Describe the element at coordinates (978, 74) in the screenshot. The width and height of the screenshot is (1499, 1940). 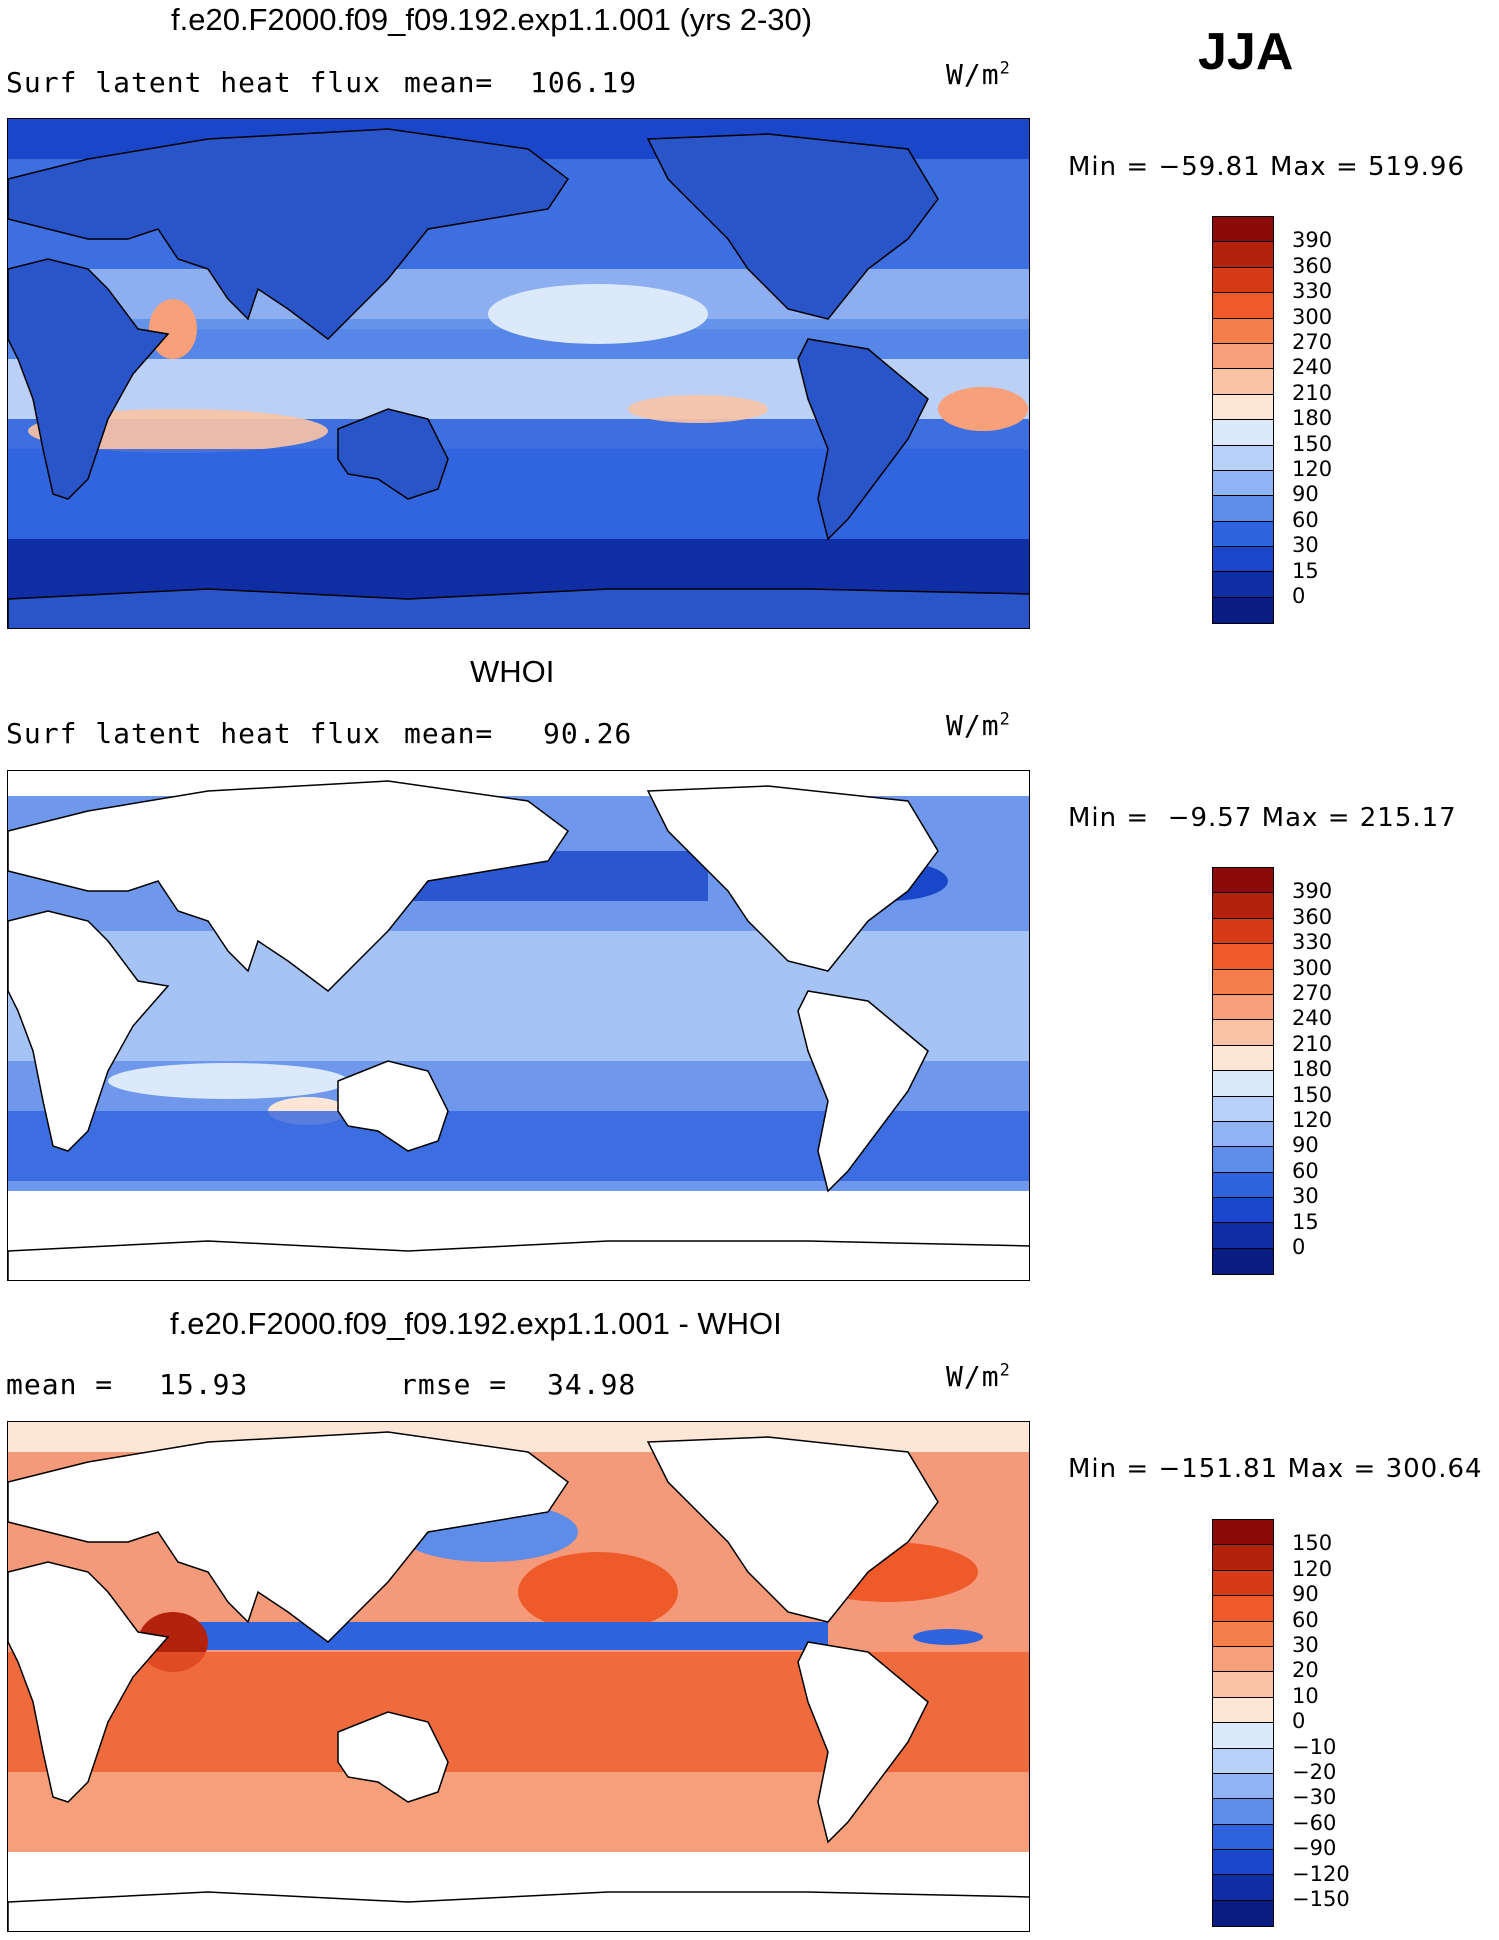
I see `panel-model-units: W/m2` at that location.